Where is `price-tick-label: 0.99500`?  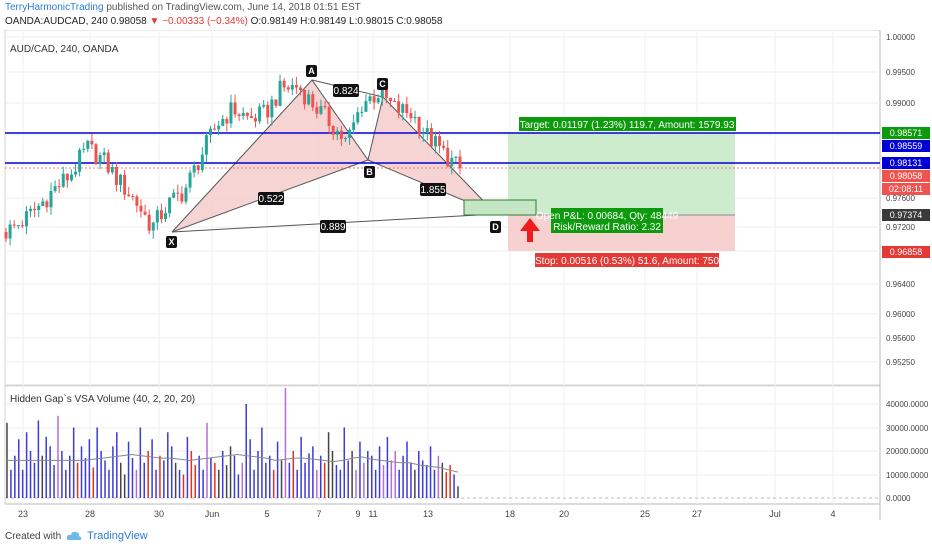
price-tick-label: 0.99500 is located at coordinates (900, 72).